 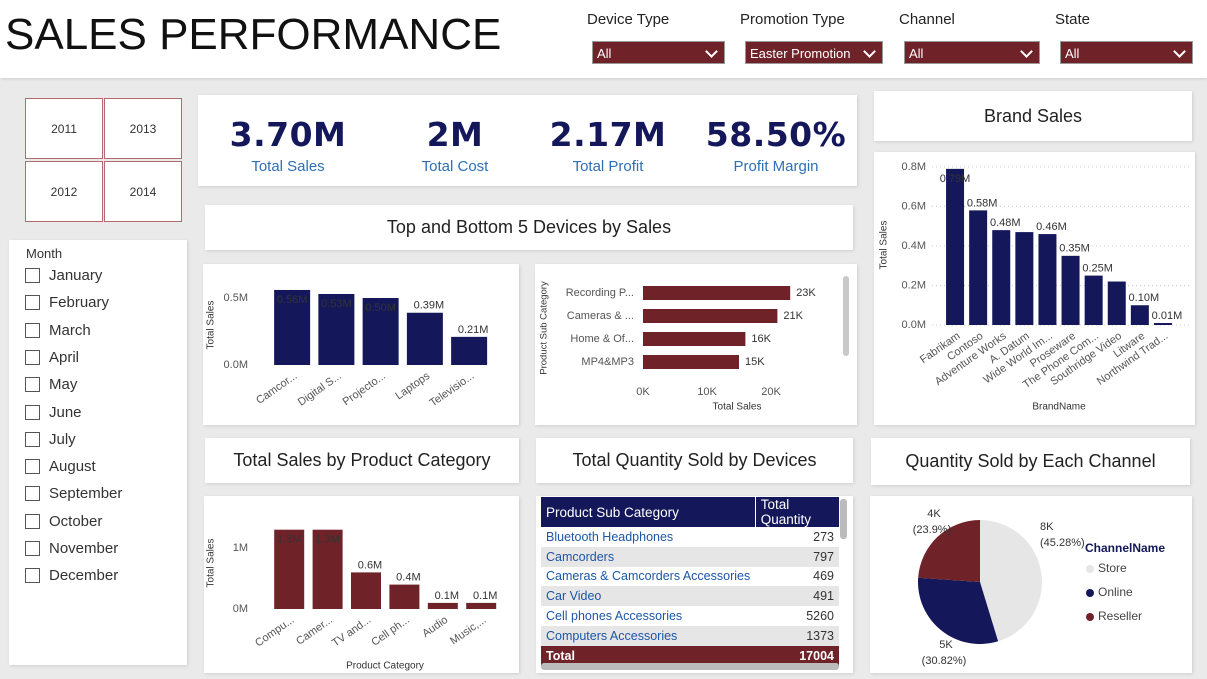 I want to click on month-option: December, so click(x=71, y=575).